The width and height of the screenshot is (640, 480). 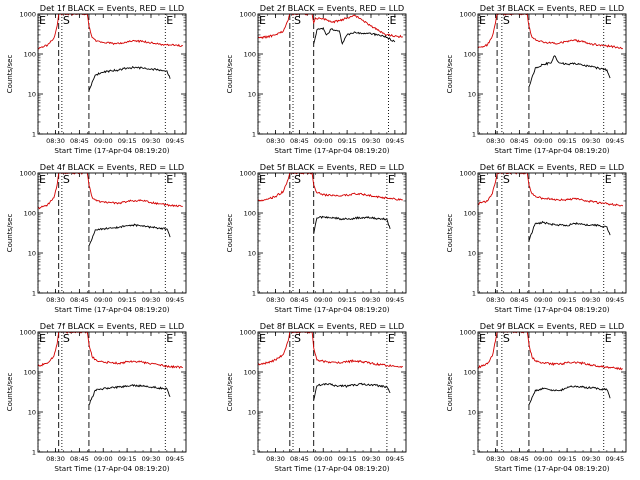 What do you see at coordinates (112, 326) in the screenshot?
I see `panel-title: Det 7f BLACK = Events, RED = LLD` at bounding box center [112, 326].